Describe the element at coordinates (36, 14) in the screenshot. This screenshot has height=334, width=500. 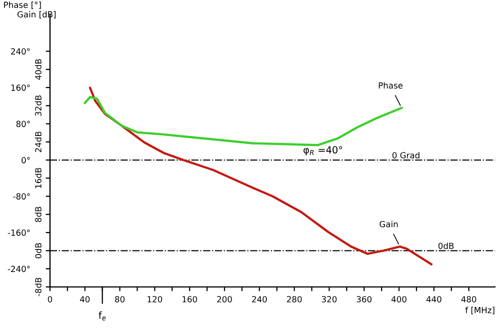
I see `y-axis-title: Gain [dB]` at that location.